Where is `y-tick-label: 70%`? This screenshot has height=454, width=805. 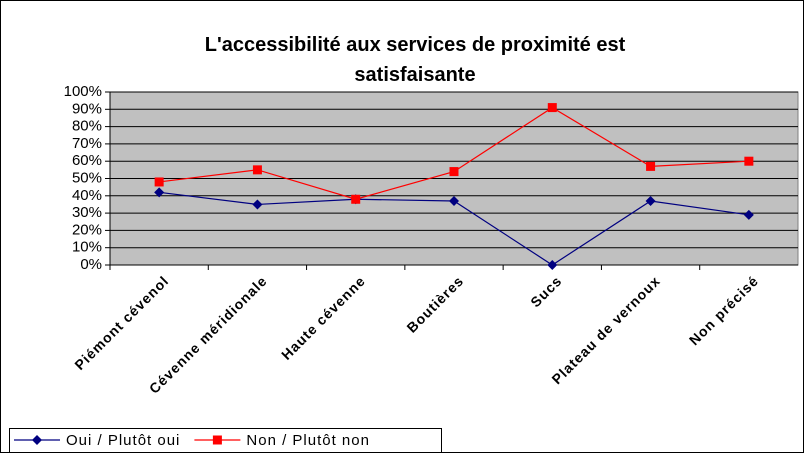 y-tick-label: 70% is located at coordinates (87, 143).